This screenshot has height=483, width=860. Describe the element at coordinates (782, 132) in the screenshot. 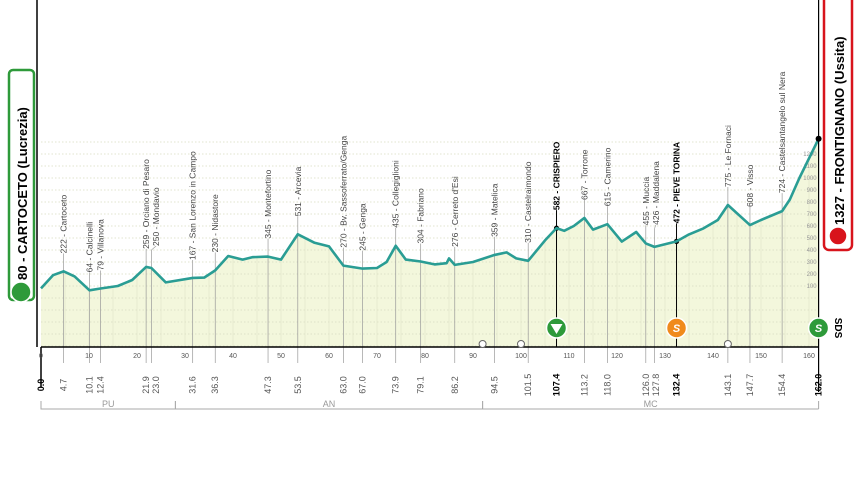

I see `location-label: 724 - Castelsantangelo sul Nera` at that location.